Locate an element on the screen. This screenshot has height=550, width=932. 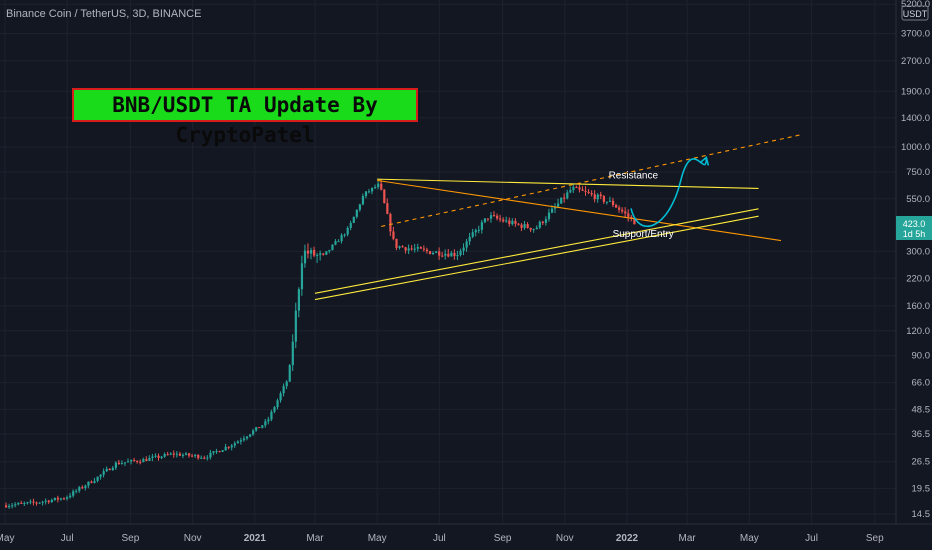
y-tick-label: 1000.0 is located at coordinates (915, 147).